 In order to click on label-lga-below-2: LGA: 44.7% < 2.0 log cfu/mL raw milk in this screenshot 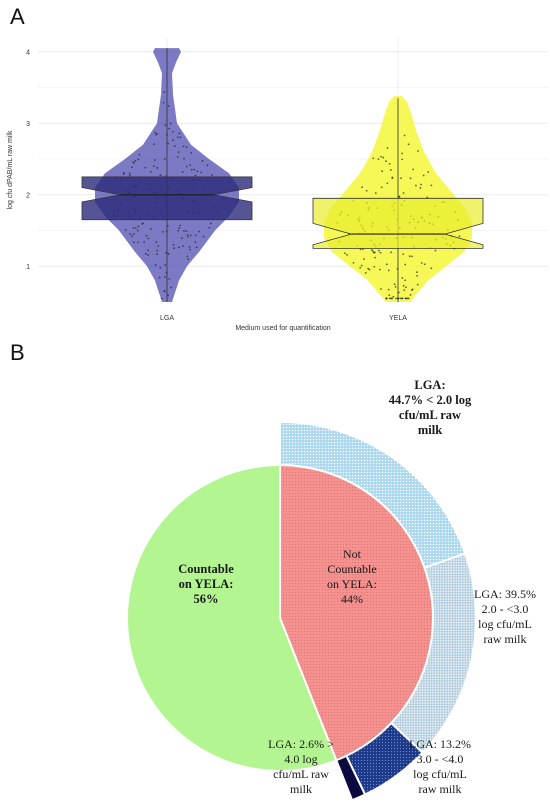, I will do `click(430, 407)`.